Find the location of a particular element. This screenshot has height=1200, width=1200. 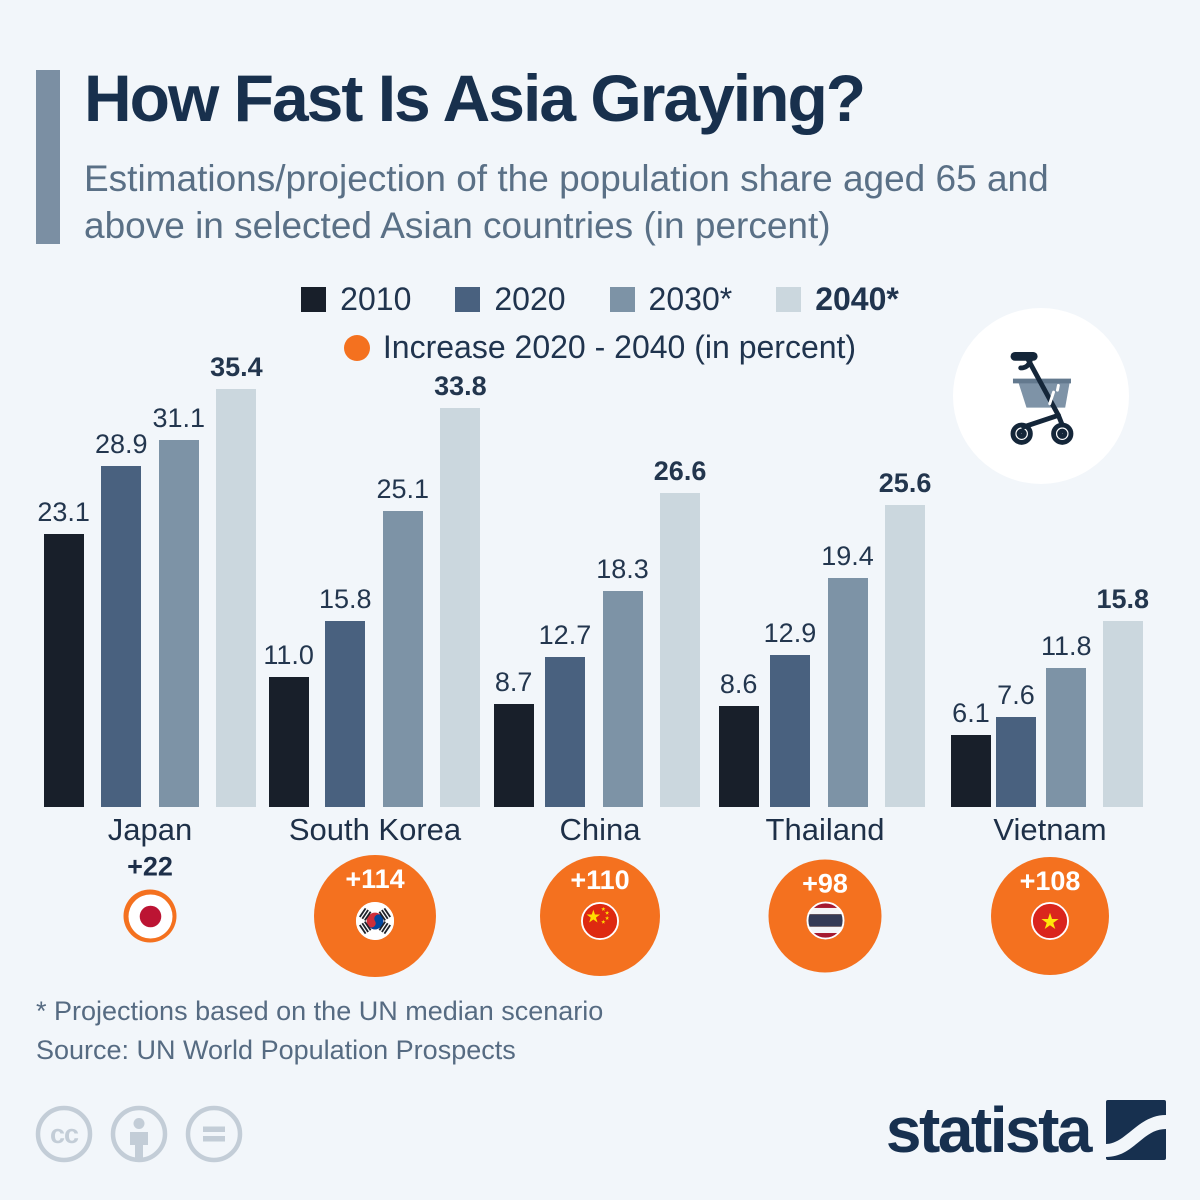

country-label: Thailand is located at coordinates (825, 829).